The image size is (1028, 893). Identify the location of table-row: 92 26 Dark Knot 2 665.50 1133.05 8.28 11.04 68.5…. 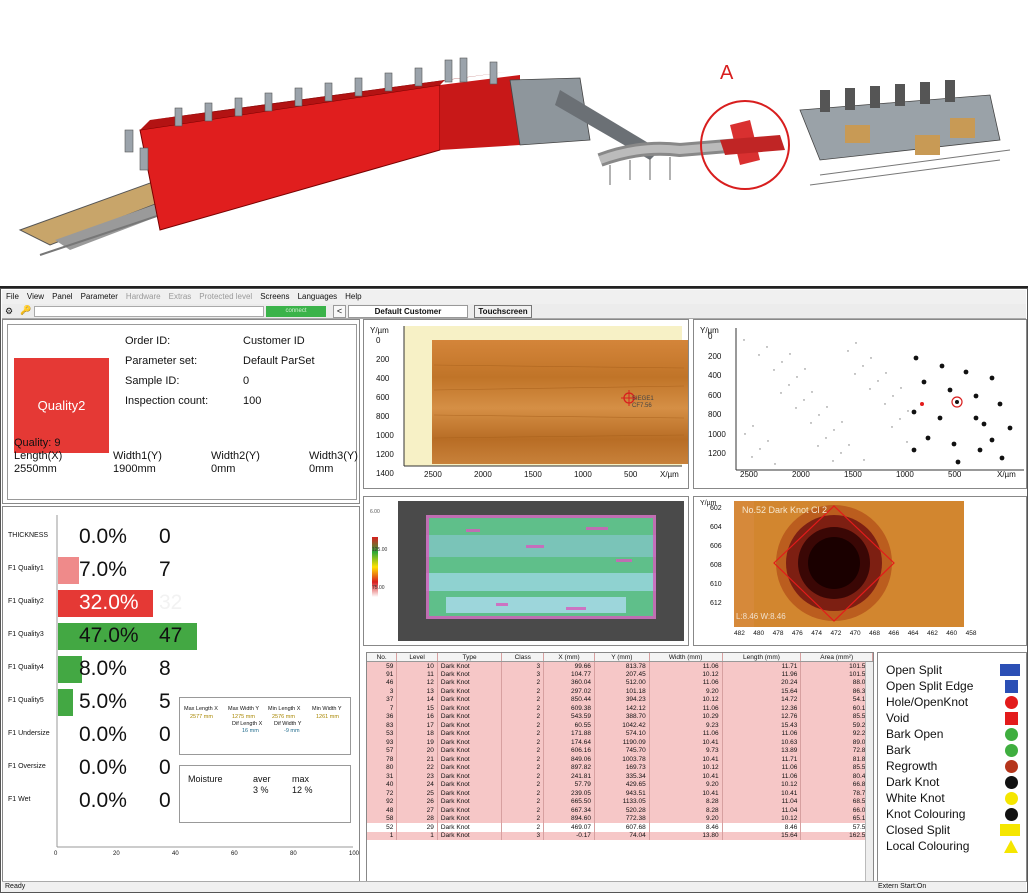
(620, 801).